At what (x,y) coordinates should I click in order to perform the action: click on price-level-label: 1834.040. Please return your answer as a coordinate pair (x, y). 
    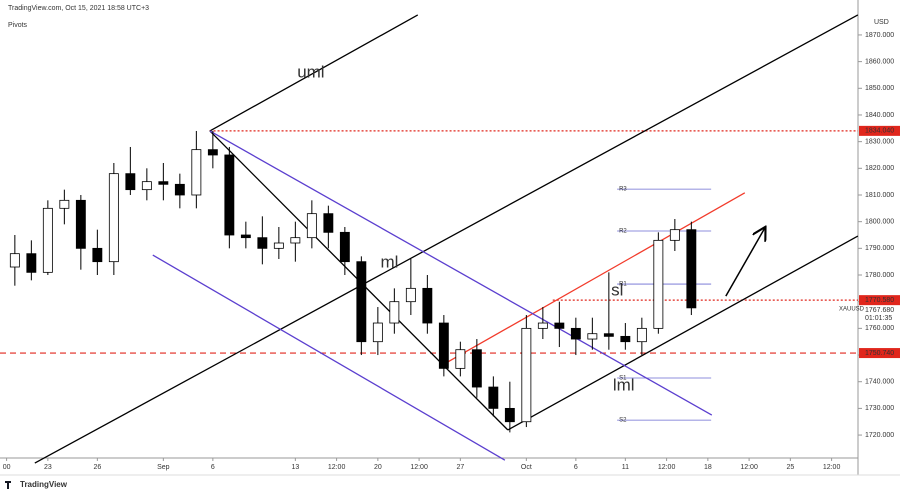
    Looking at the image, I should click on (879, 131).